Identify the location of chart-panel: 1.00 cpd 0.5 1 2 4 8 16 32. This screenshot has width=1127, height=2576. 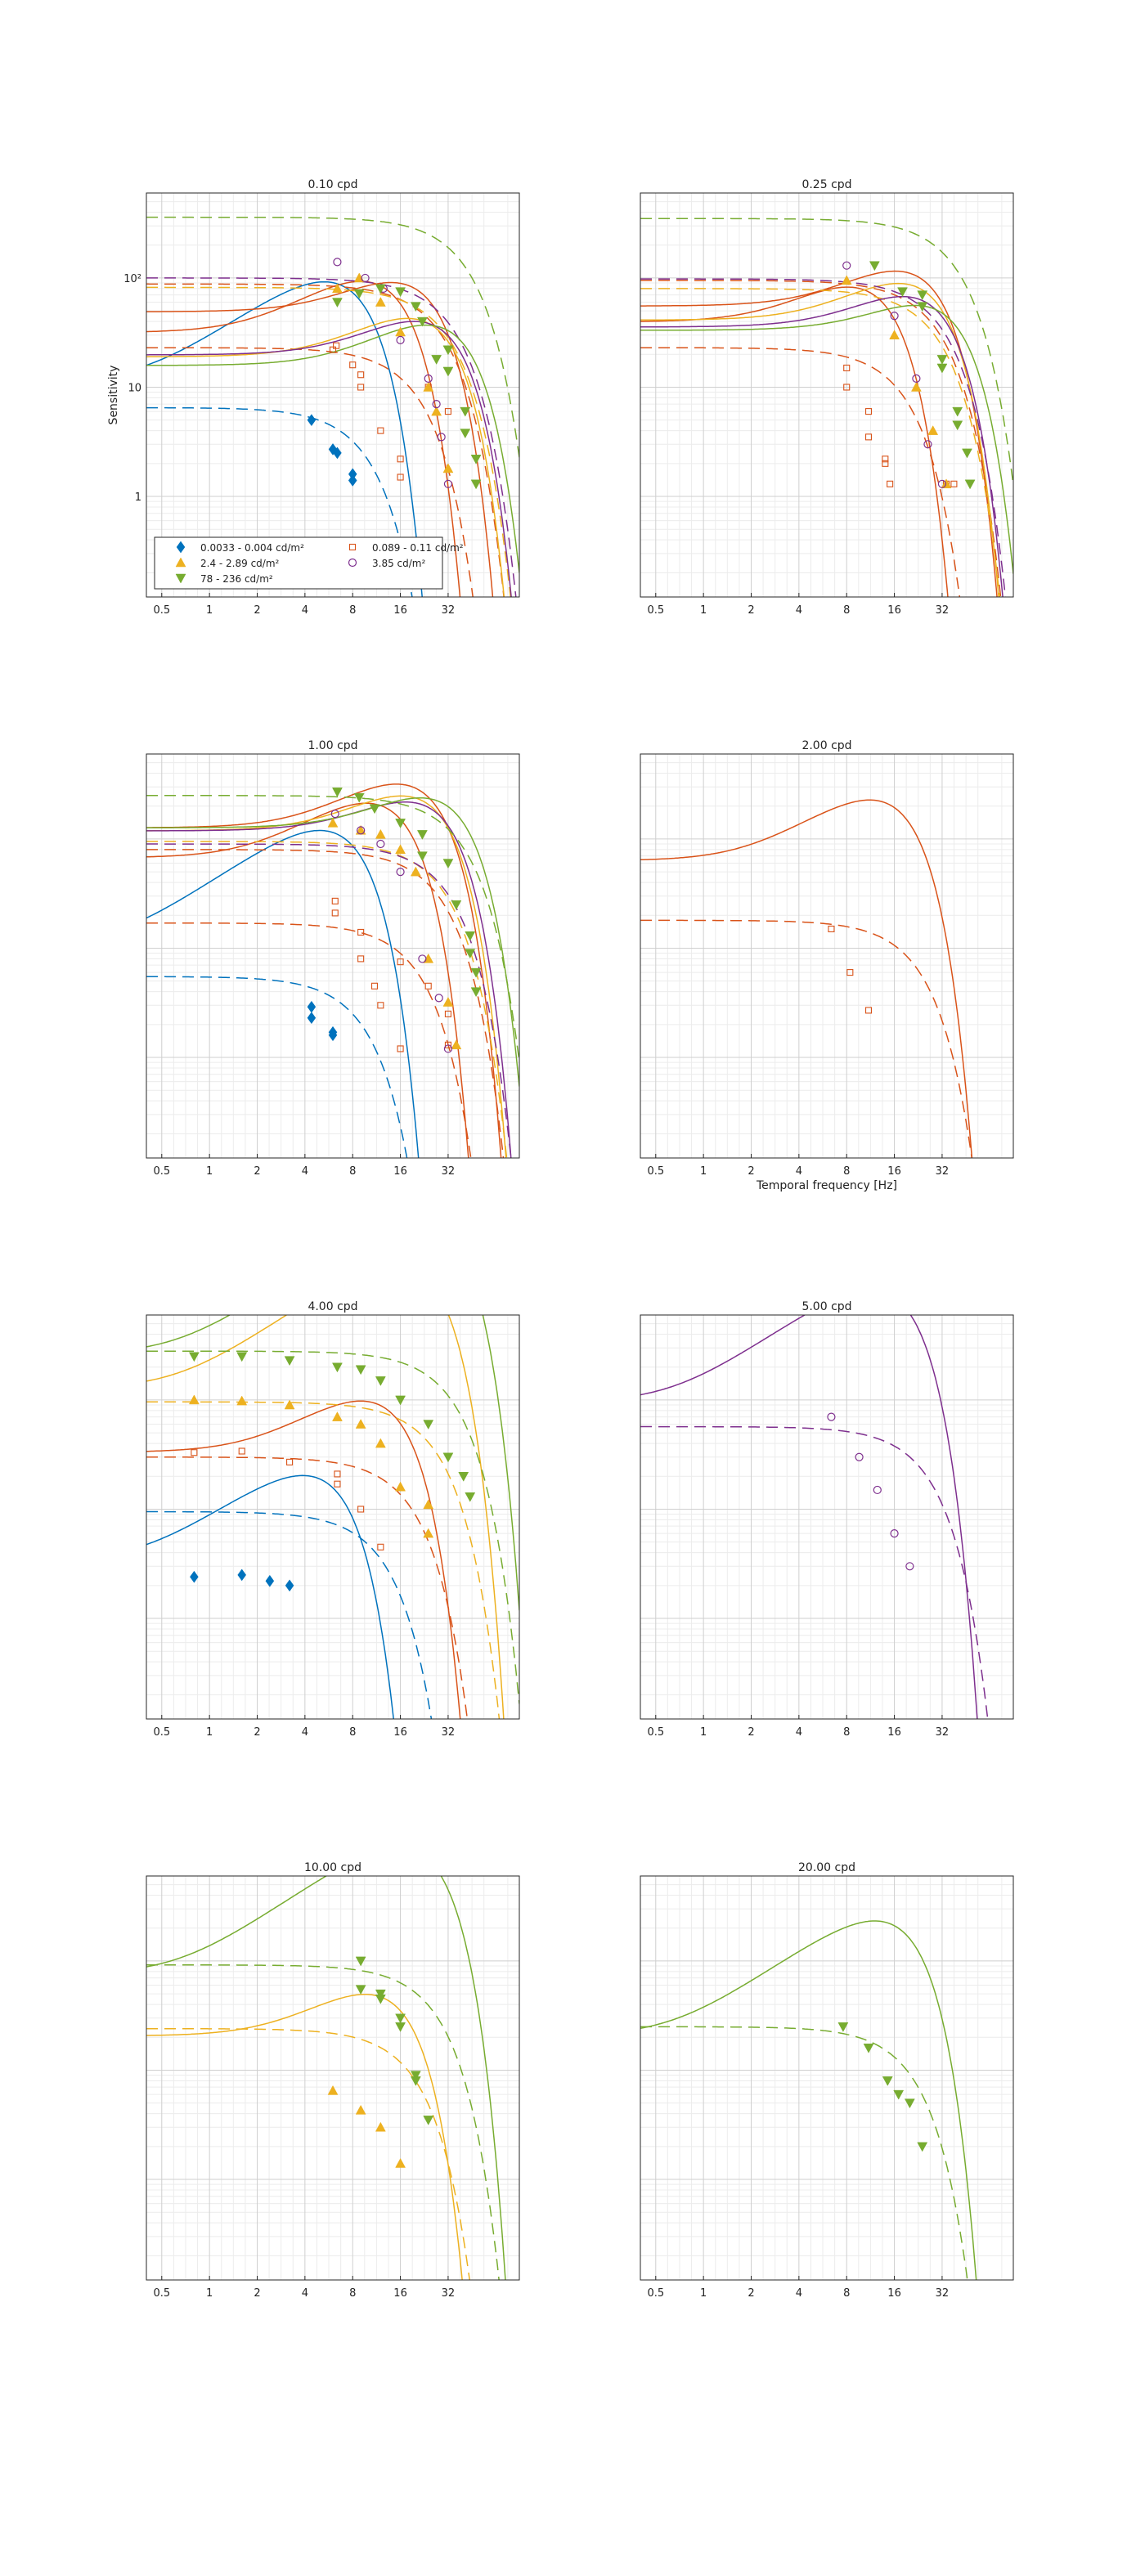
(333, 958).